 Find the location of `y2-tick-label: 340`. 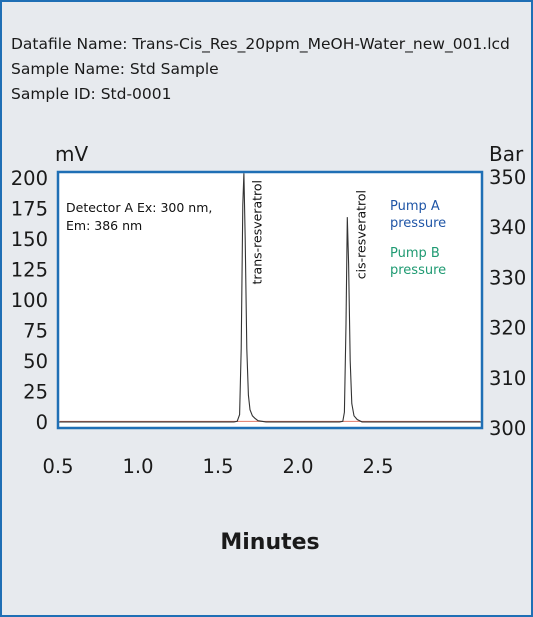

y2-tick-label: 340 is located at coordinates (507, 227).